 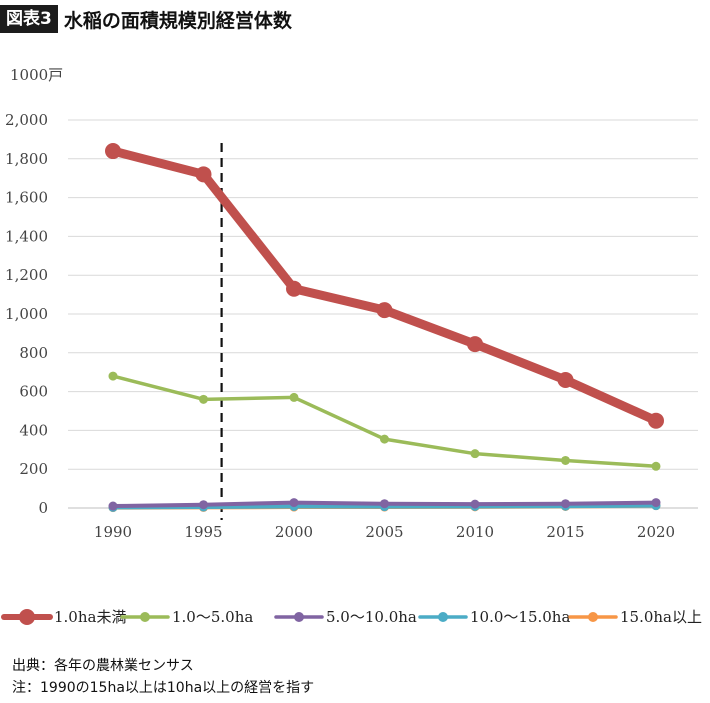 I want to click on footer: 出典：各年の農林業センサス 注：1990の15ha以上は10ha以上の経営を指す, so click(x=163, y=677).